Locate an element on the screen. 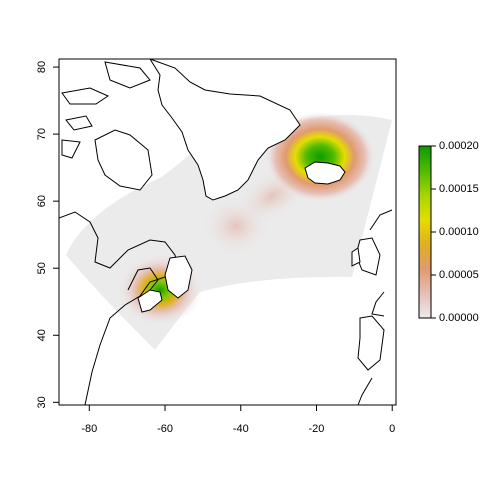 This screenshot has height=480, width=480. legend-color-bar is located at coordinates (425, 232).